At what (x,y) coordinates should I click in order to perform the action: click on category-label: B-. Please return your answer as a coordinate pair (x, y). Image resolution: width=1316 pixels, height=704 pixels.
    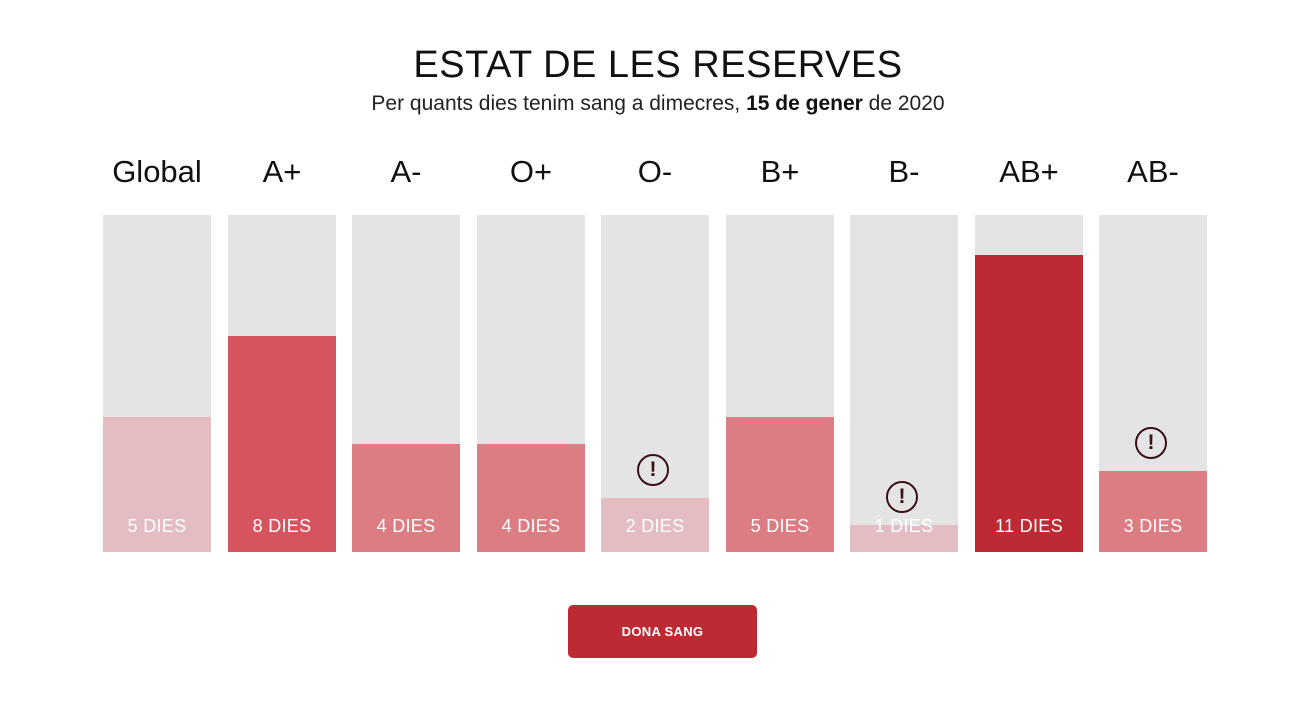
    Looking at the image, I should click on (904, 171).